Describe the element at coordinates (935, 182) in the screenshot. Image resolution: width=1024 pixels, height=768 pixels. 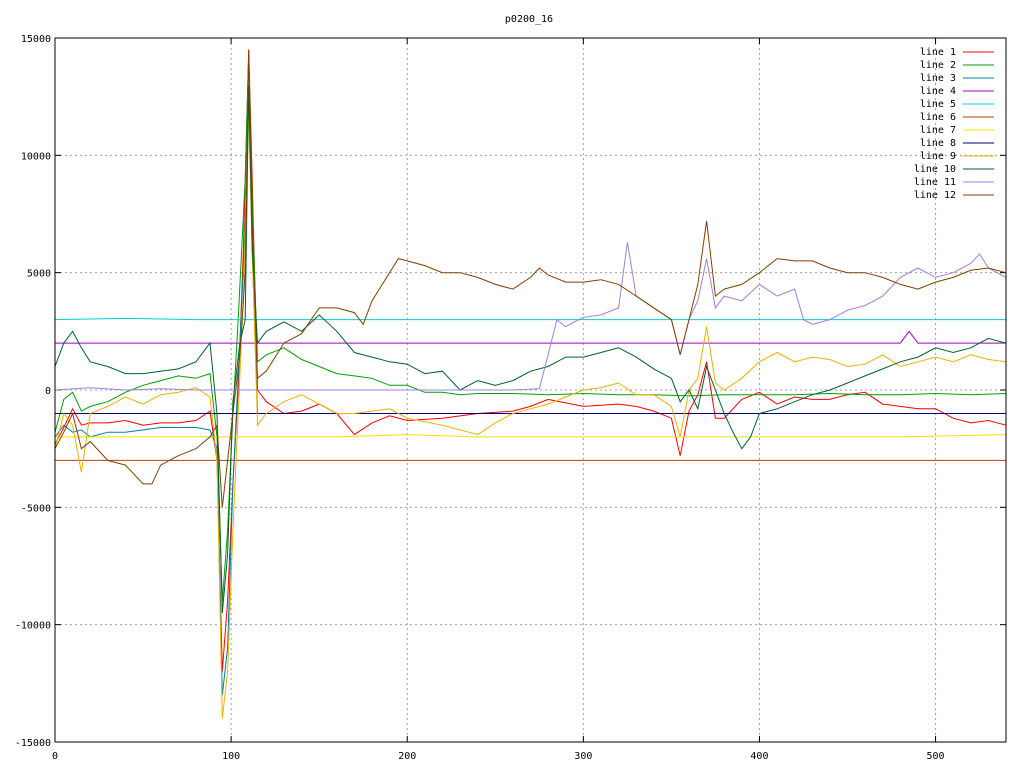
I see `legend-label: line 11` at that location.